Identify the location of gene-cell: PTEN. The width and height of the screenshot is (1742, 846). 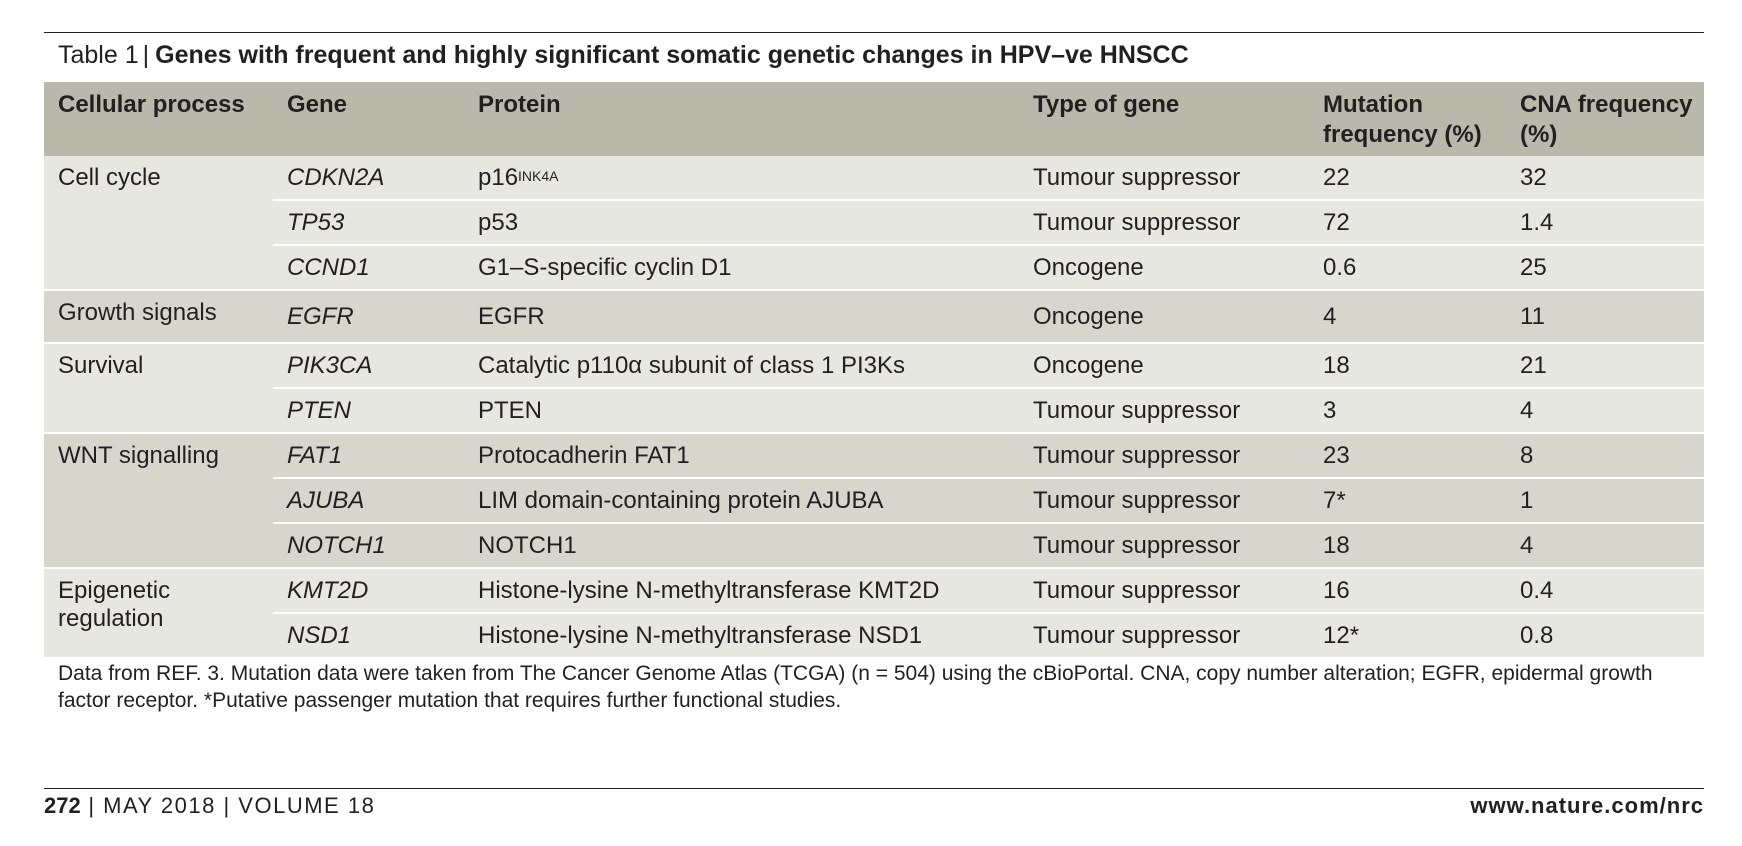
(368, 411).